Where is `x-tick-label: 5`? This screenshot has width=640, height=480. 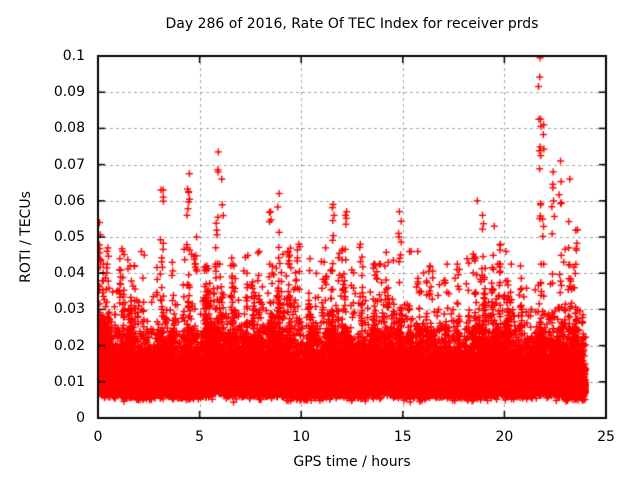 x-tick-label: 5 is located at coordinates (200, 437).